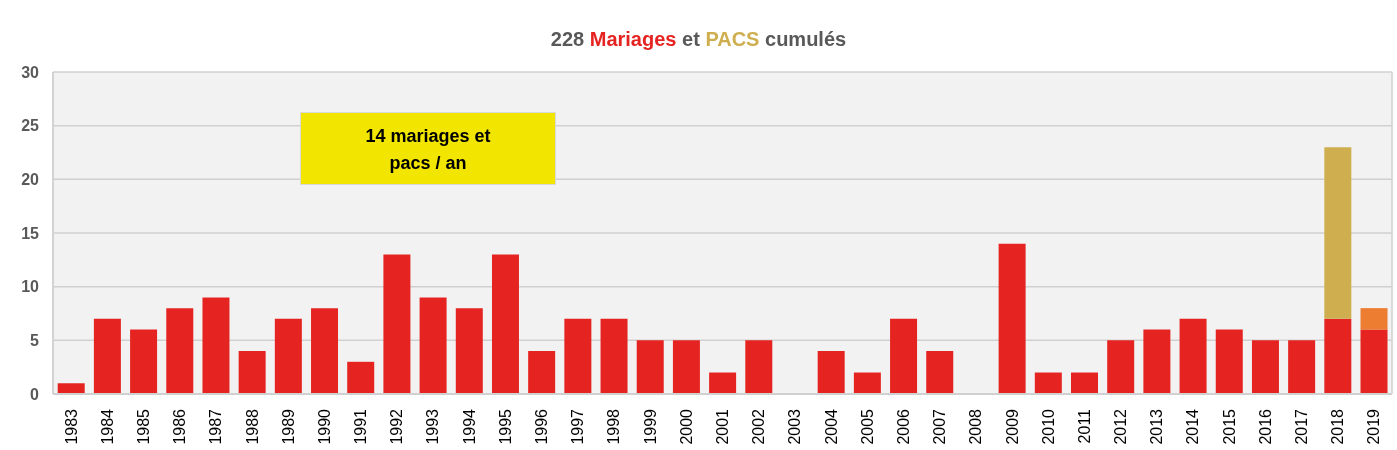  Describe the element at coordinates (433, 426) in the screenshot. I see `x-tick-label: 1993` at that location.